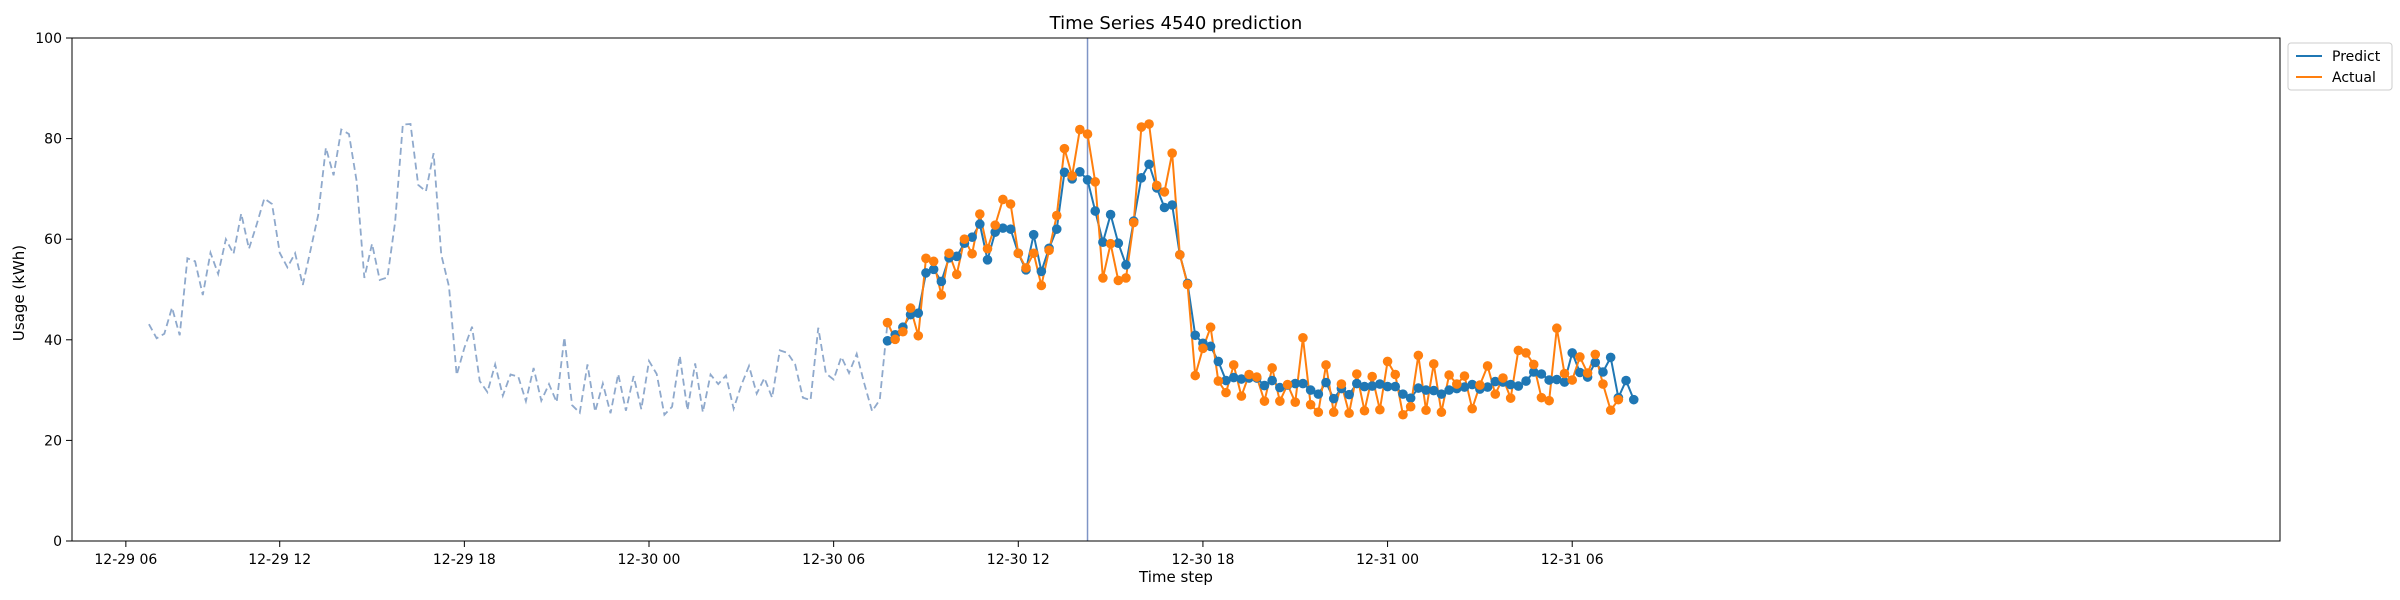  What do you see at coordinates (53, 441) in the screenshot?
I see `y-tick-label: 20` at bounding box center [53, 441].